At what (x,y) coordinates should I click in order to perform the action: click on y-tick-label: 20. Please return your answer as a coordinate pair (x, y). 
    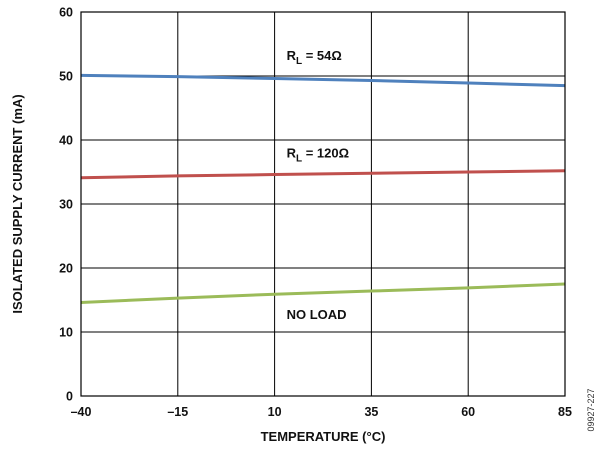
    Looking at the image, I should click on (66, 269).